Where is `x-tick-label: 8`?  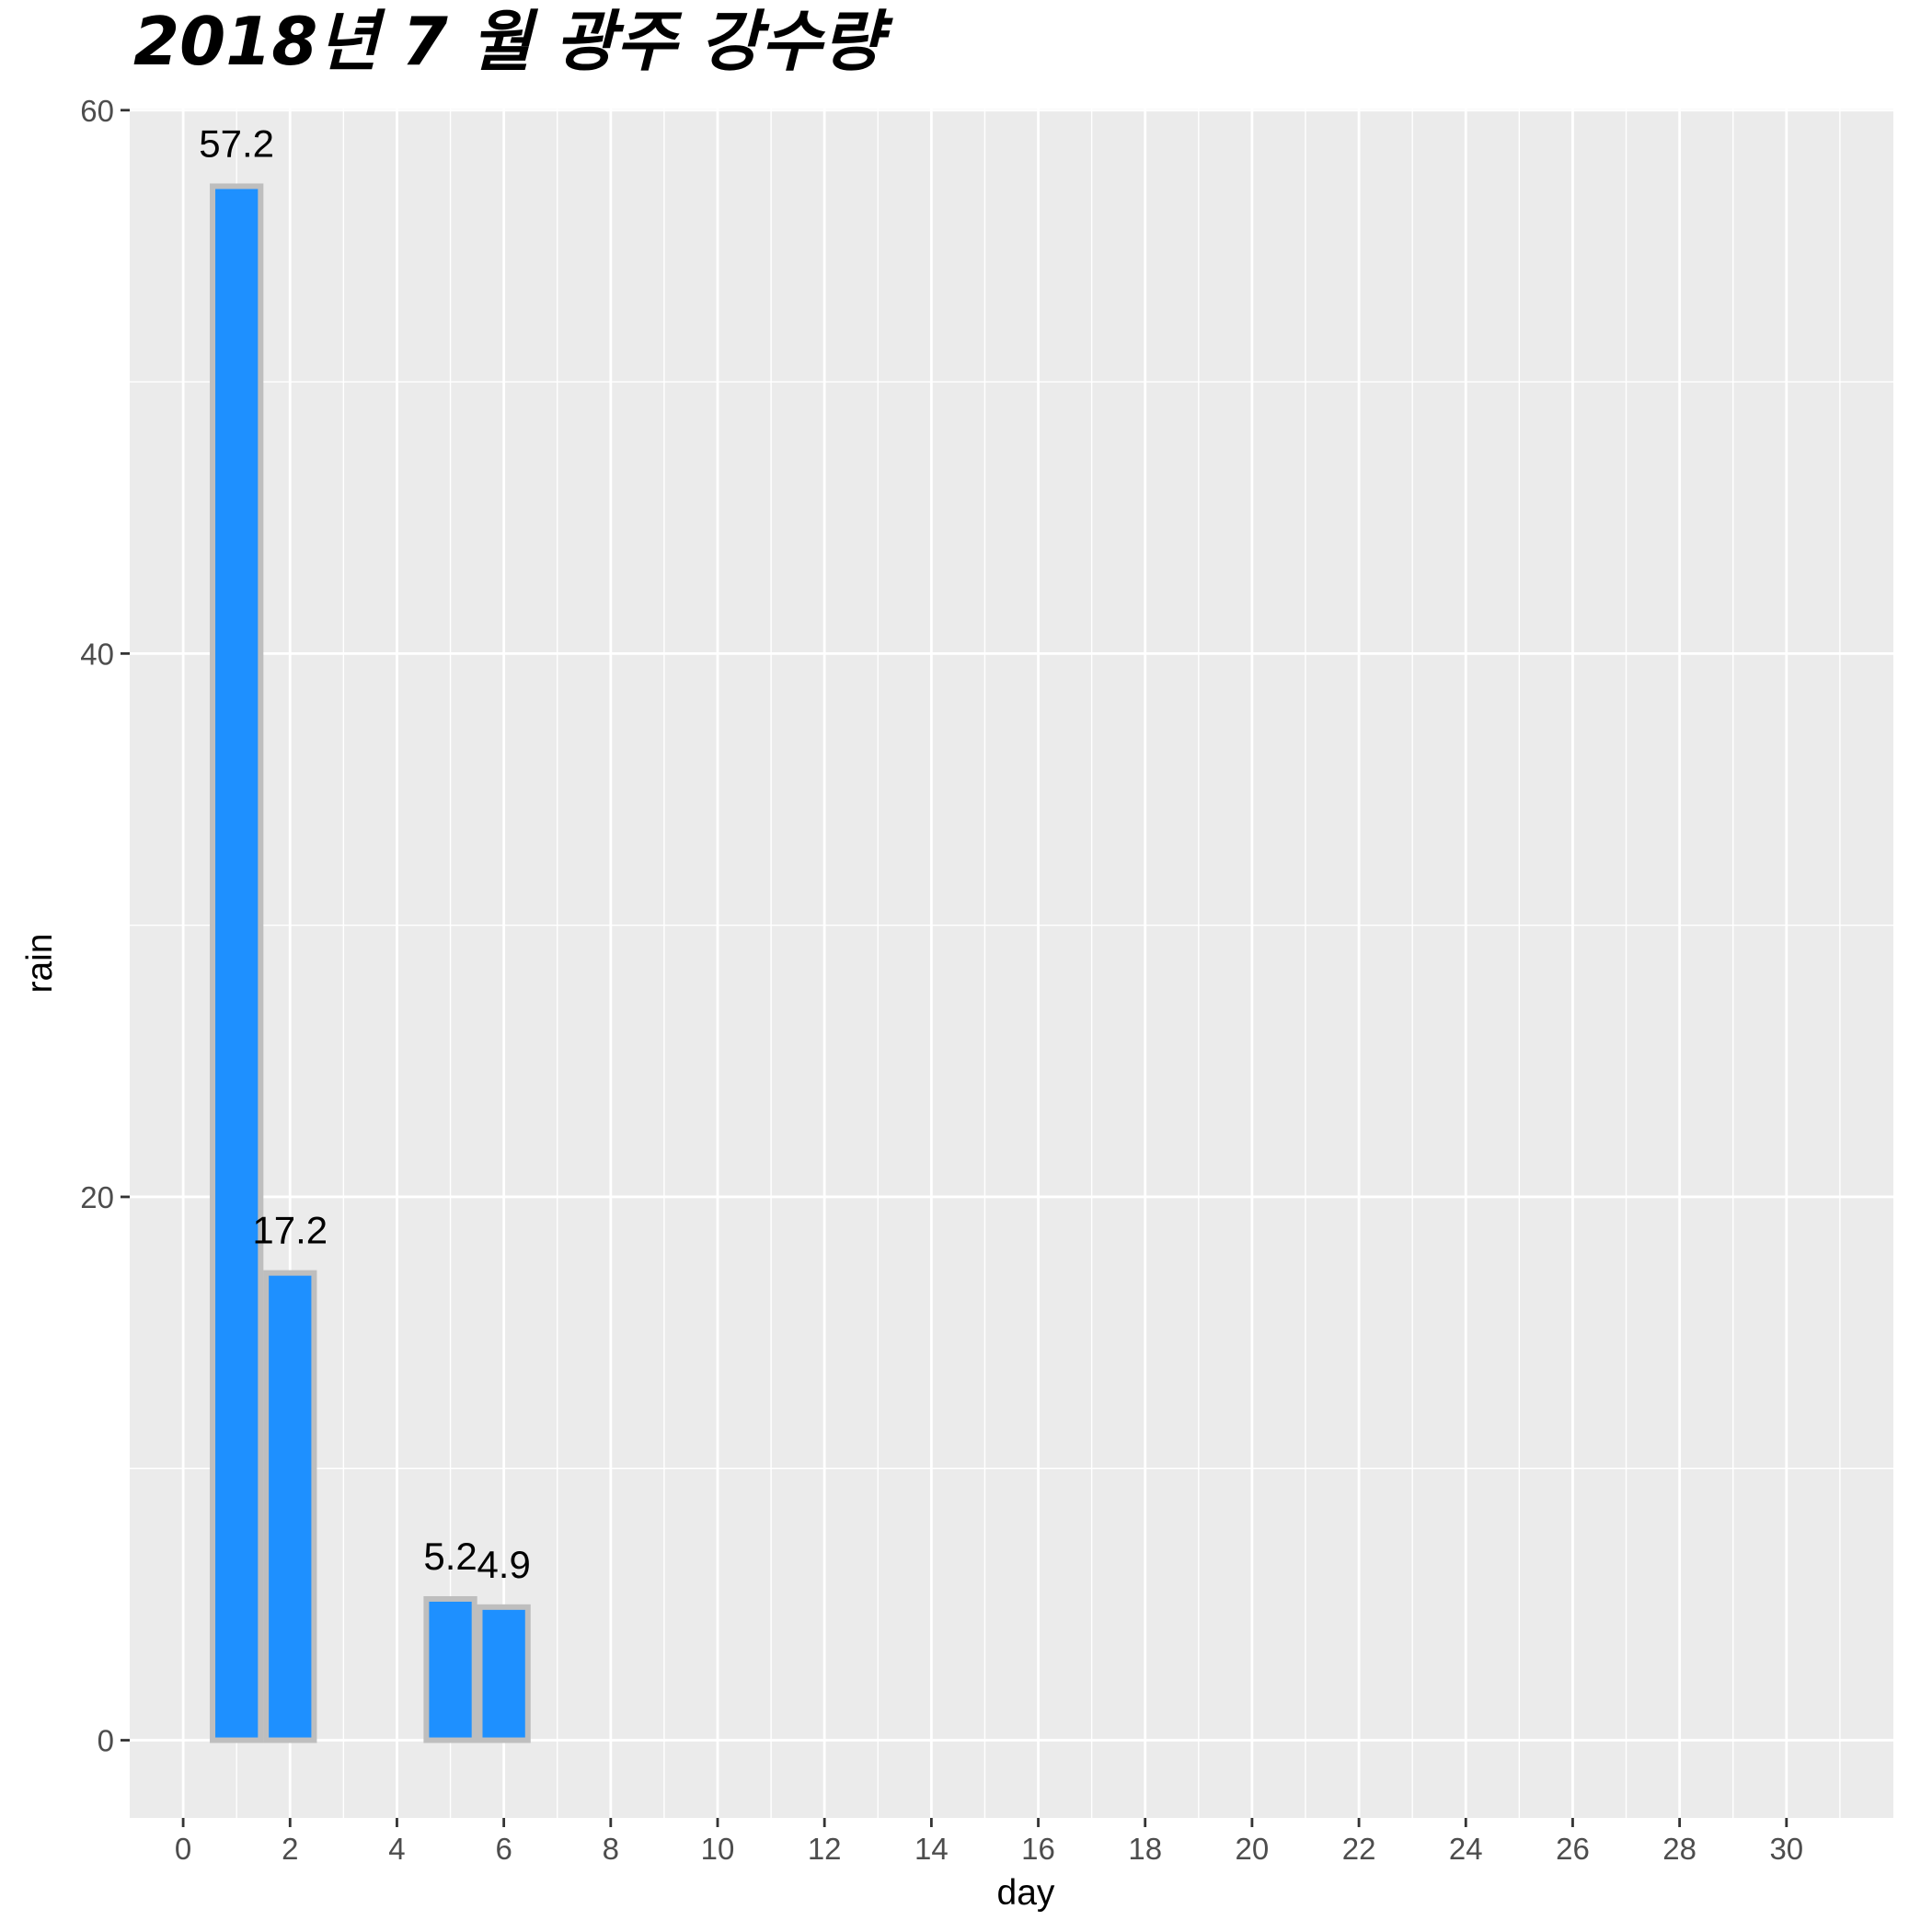 x-tick-label: 8 is located at coordinates (611, 1849).